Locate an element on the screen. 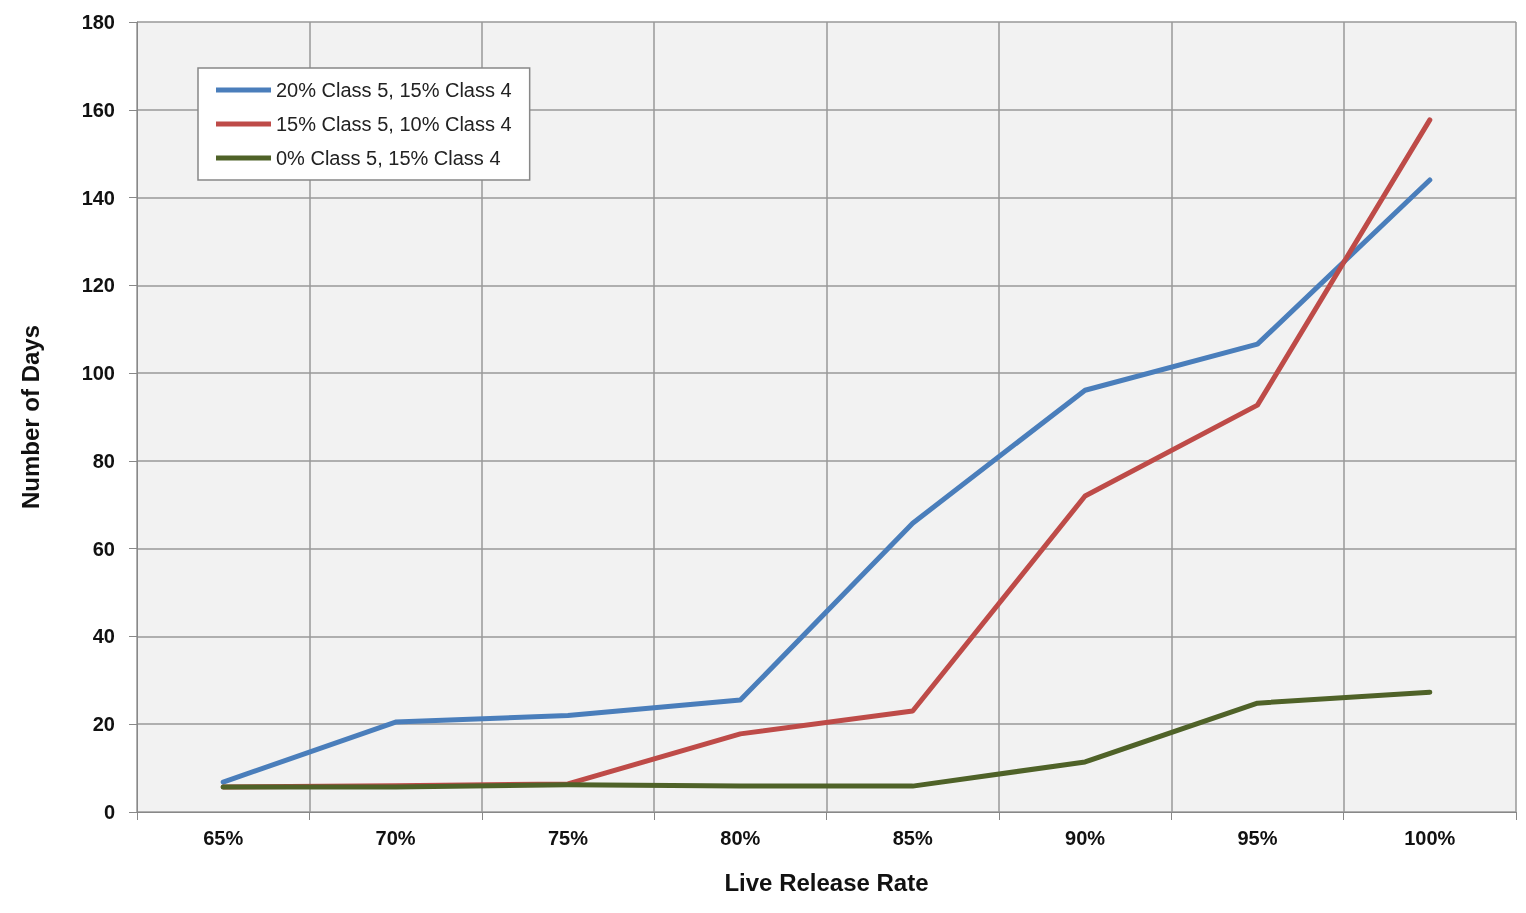 This screenshot has height=913, width=1526. y-tick-label: 100 is located at coordinates (98, 373).